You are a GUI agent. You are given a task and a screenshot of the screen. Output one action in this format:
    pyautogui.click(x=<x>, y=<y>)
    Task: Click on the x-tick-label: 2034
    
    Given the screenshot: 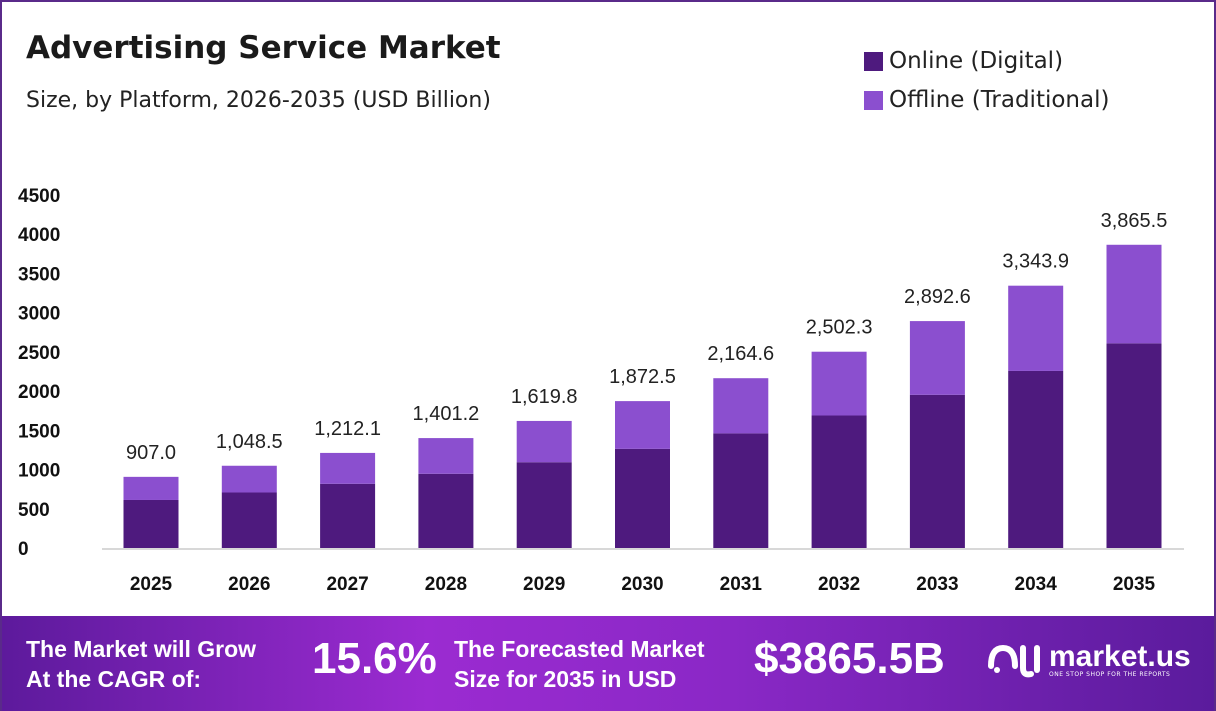 What is the action you would take?
    pyautogui.click(x=1036, y=584)
    